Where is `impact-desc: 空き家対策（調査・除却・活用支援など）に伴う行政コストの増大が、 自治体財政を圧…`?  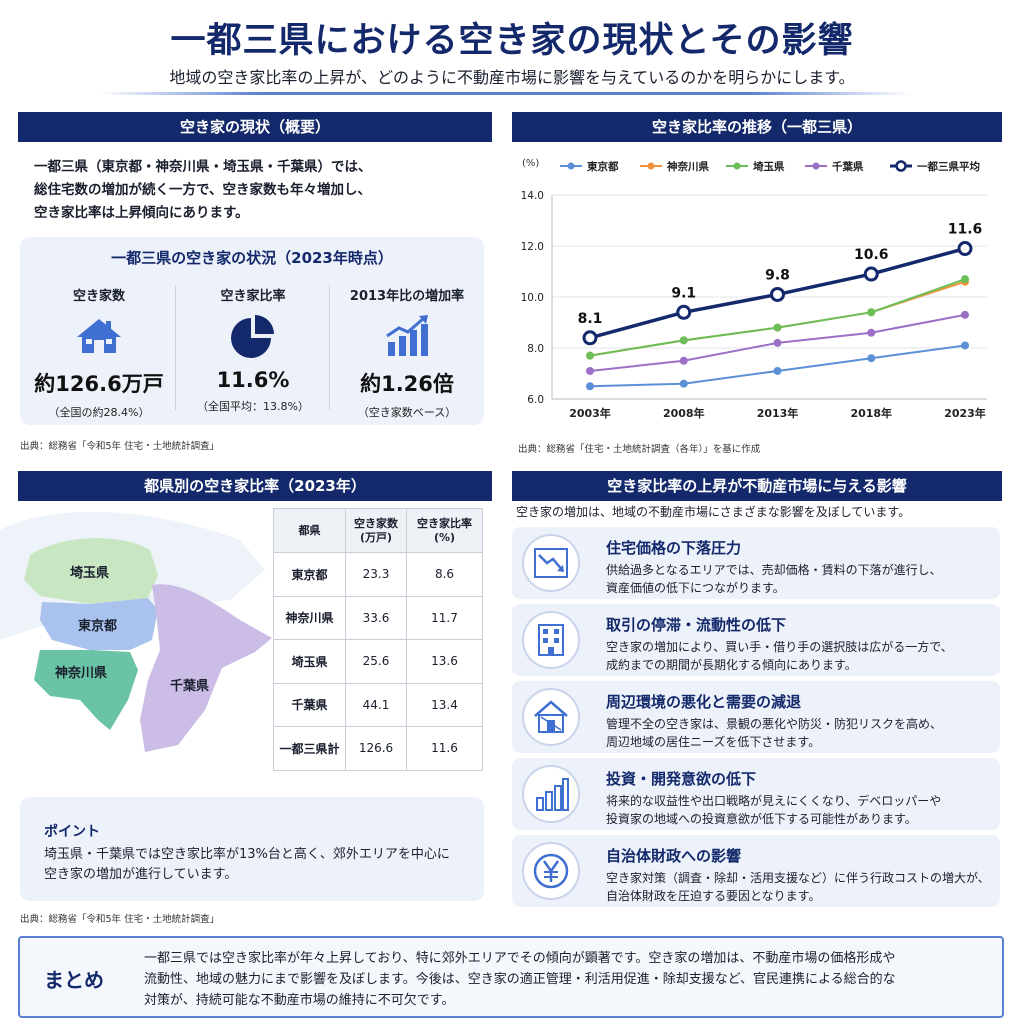
impact-desc: 空き家対策（調査・除却・活用支援など）に伴う行政コストの増大が、 自治体財政を圧… is located at coordinates (798, 887).